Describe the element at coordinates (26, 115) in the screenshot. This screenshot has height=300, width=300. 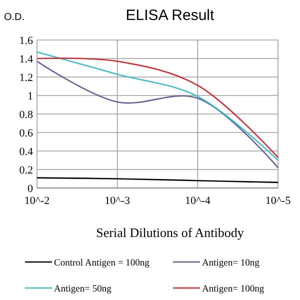
I see `y-tick-label: 0.8` at that location.